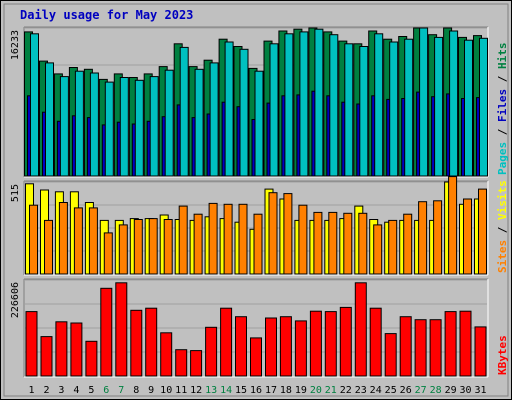  Describe the element at coordinates (421, 390) in the screenshot. I see `day-label: 27` at that location.